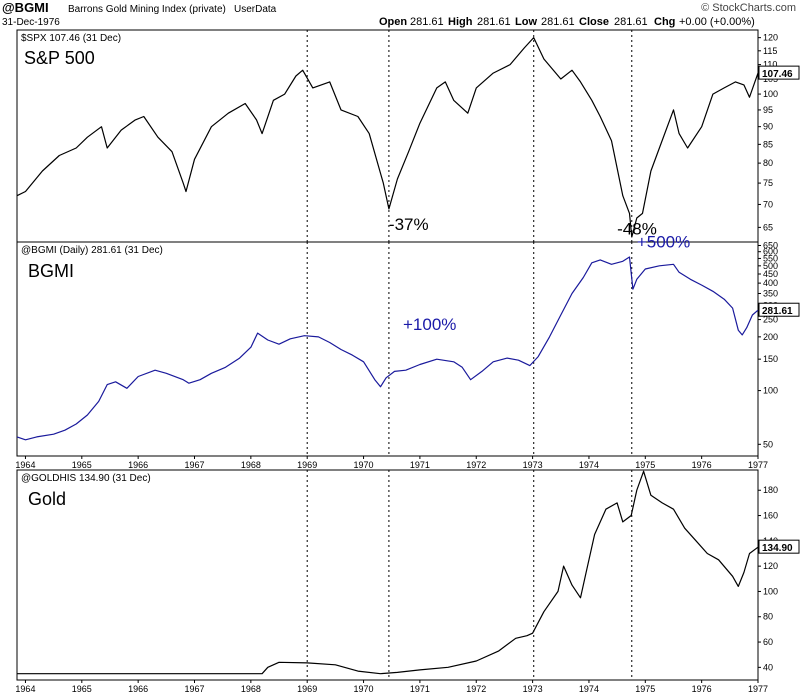  I want to click on gold-last-value-badge: 134.90, so click(779, 546).